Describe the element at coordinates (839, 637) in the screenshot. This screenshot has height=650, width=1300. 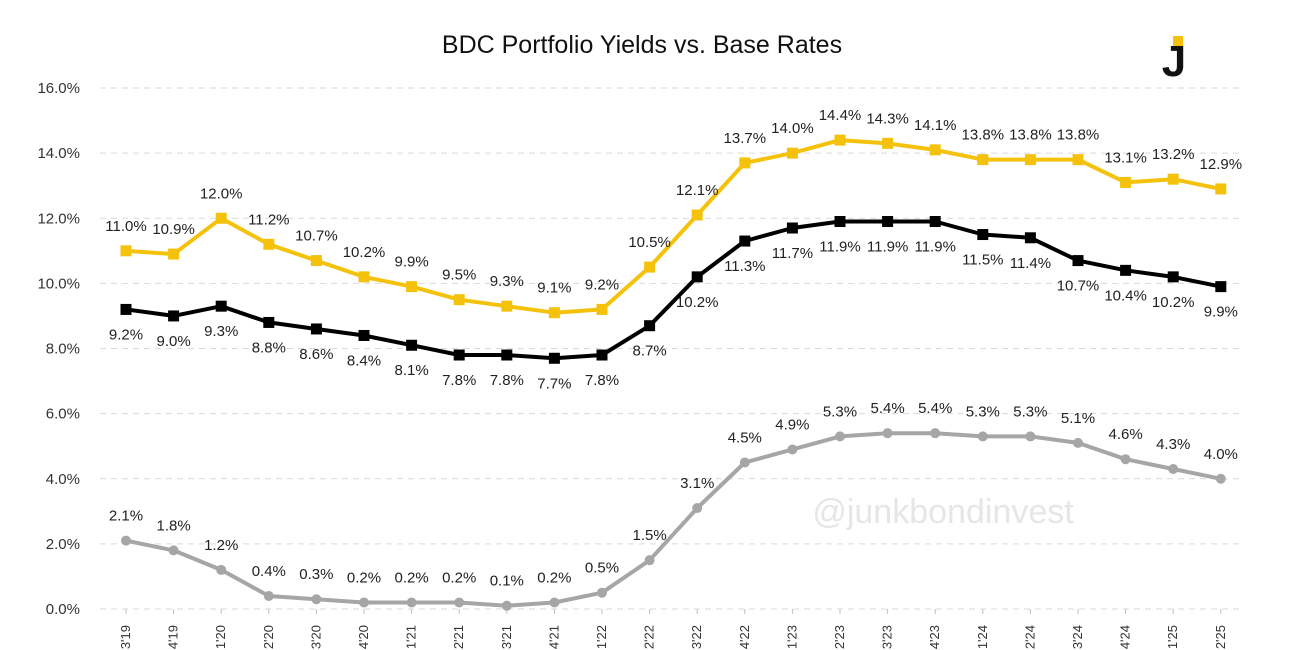
I see `x-tick-label: 2'23` at that location.